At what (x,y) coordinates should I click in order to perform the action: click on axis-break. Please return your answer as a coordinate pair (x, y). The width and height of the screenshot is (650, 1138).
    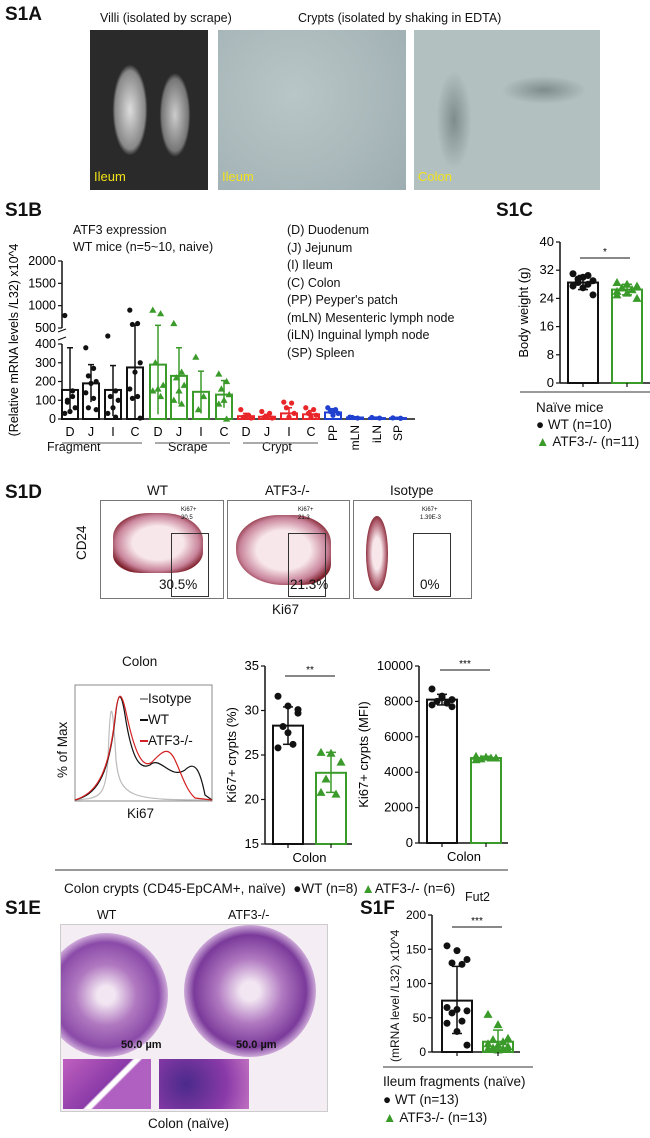
    Looking at the image, I should click on (62, 338).